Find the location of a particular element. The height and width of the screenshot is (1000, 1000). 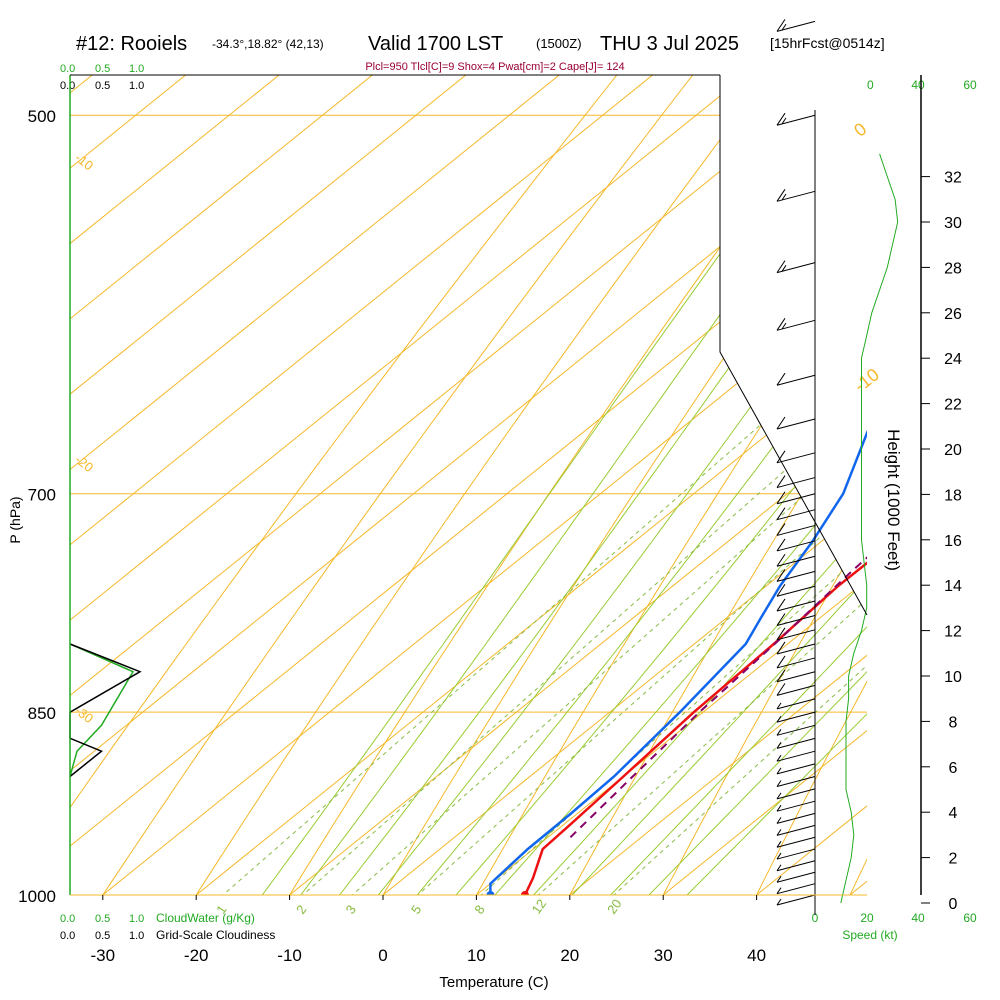

speed-axis-label: Speed (kt) is located at coordinates (869, 935).